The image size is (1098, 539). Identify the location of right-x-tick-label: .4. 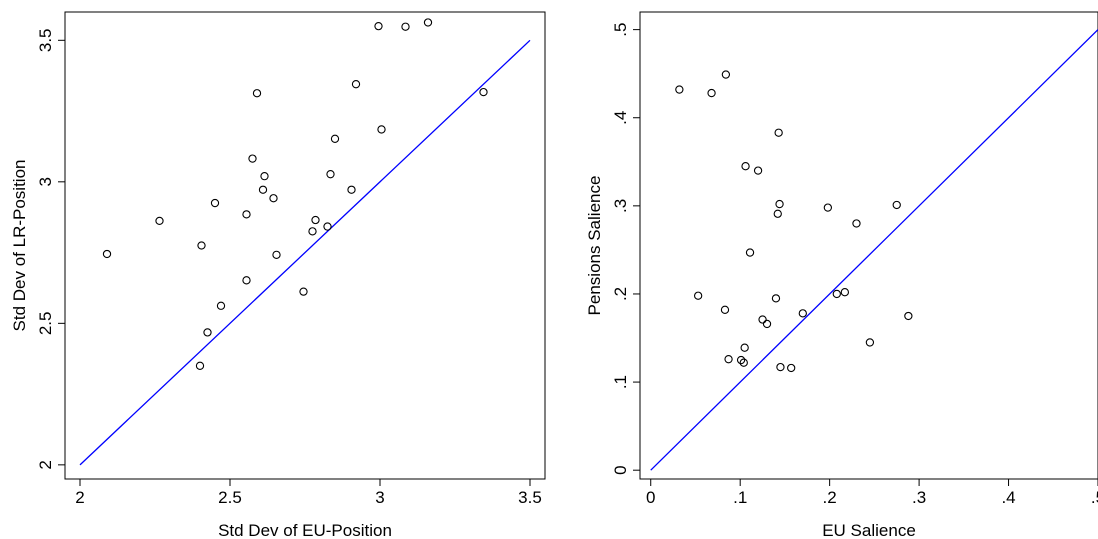
(1008, 497).